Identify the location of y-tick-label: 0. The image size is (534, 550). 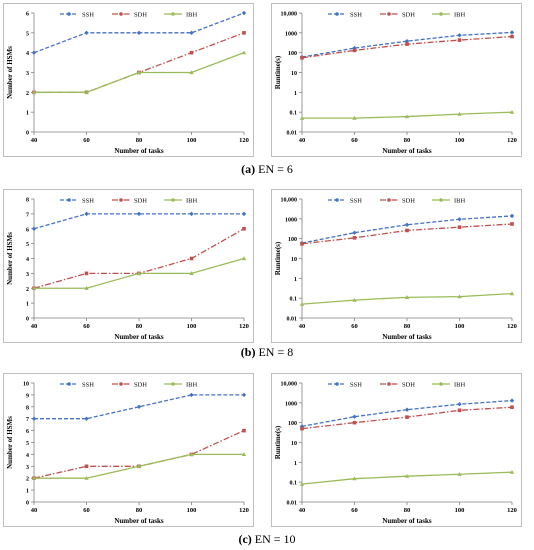
(27, 504).